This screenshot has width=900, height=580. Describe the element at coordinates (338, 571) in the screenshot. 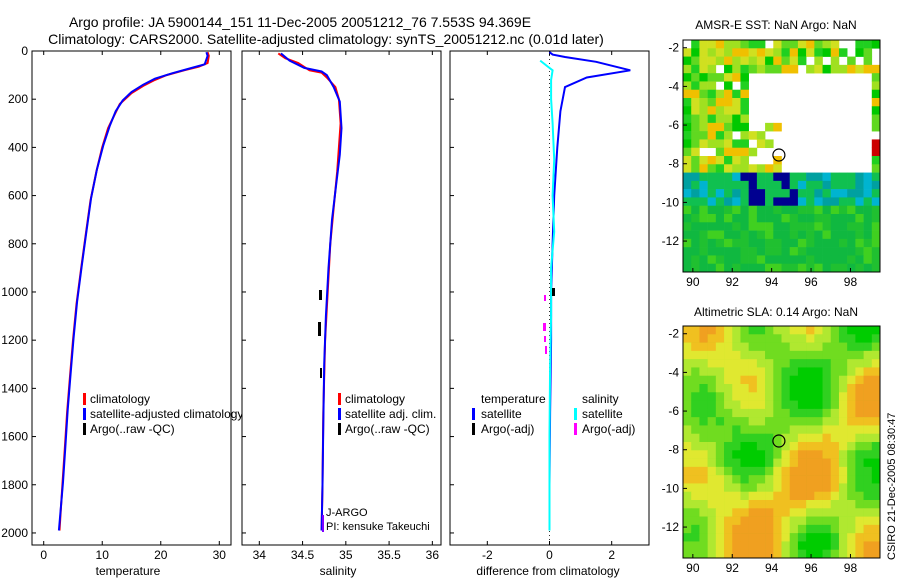

I see `salinity-xlabel: salinity` at that location.